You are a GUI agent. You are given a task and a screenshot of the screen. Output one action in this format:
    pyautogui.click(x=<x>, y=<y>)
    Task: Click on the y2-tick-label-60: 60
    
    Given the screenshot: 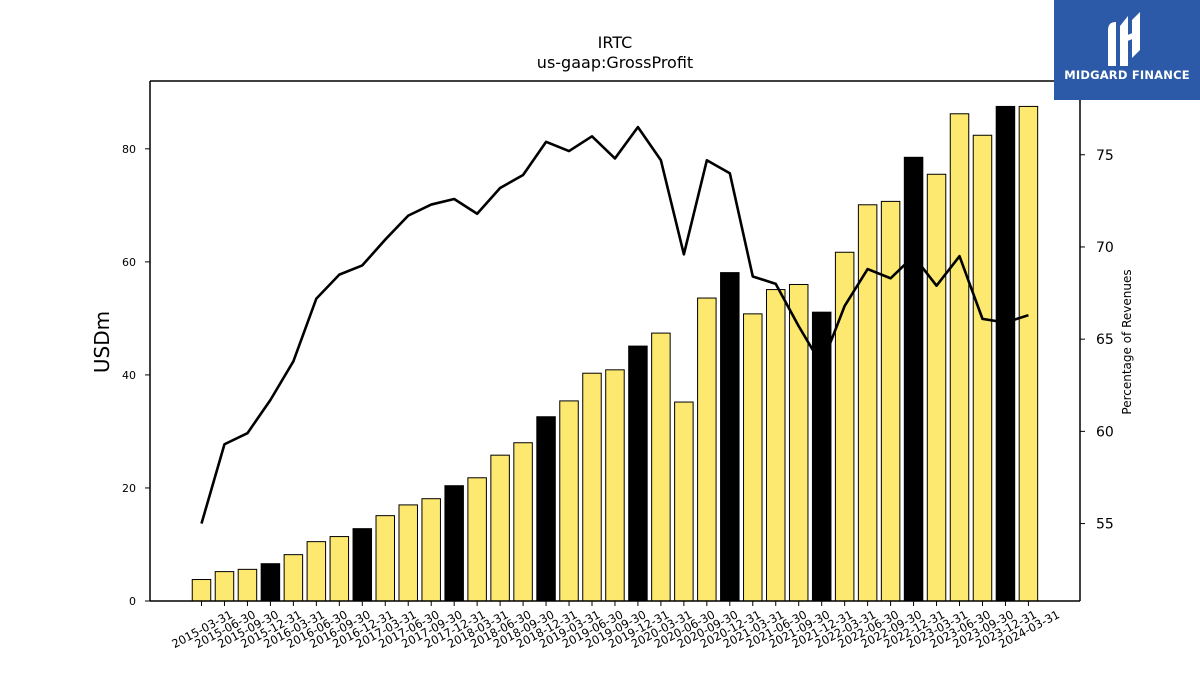 What is the action you would take?
    pyautogui.click(x=1105, y=432)
    